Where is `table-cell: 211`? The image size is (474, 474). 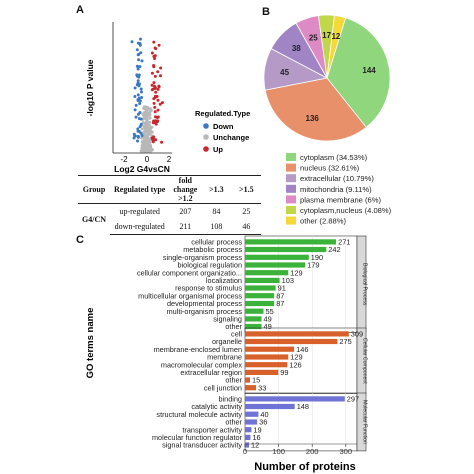 table-cell: 211 is located at coordinates (185, 227).